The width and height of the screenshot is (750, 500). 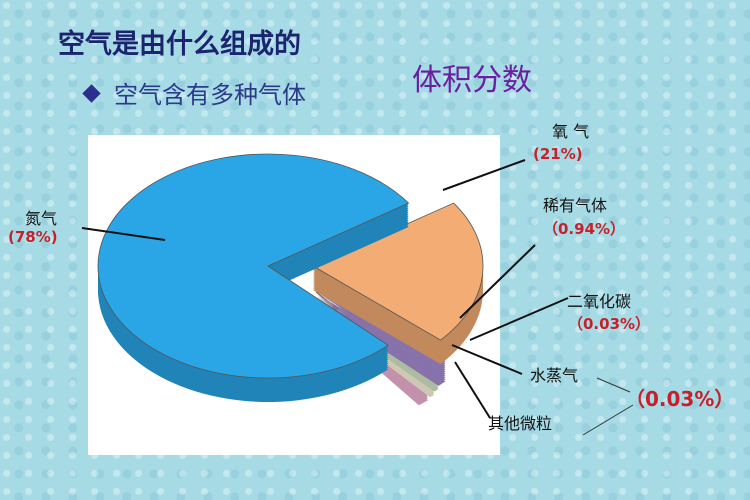 What do you see at coordinates (608, 420) in the screenshot?
I see `bracket-line-lower` at bounding box center [608, 420].